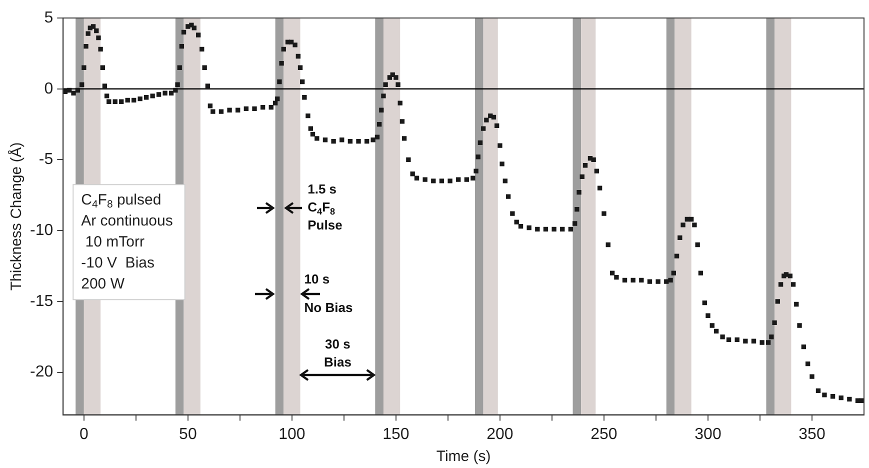  What do you see at coordinates (46, 159) in the screenshot?
I see `y-tick-label: -5` at bounding box center [46, 159].